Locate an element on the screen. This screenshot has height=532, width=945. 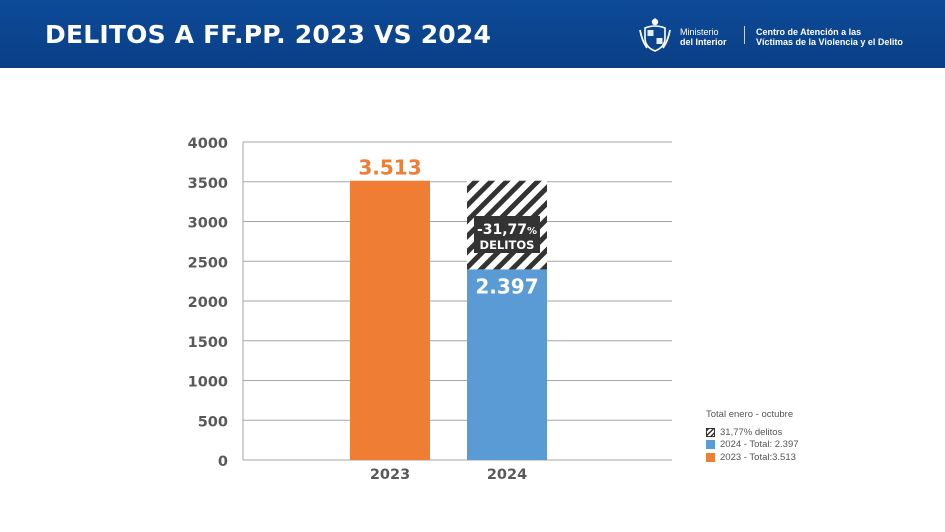
coat-of-arms-icon is located at coordinates (655, 34).